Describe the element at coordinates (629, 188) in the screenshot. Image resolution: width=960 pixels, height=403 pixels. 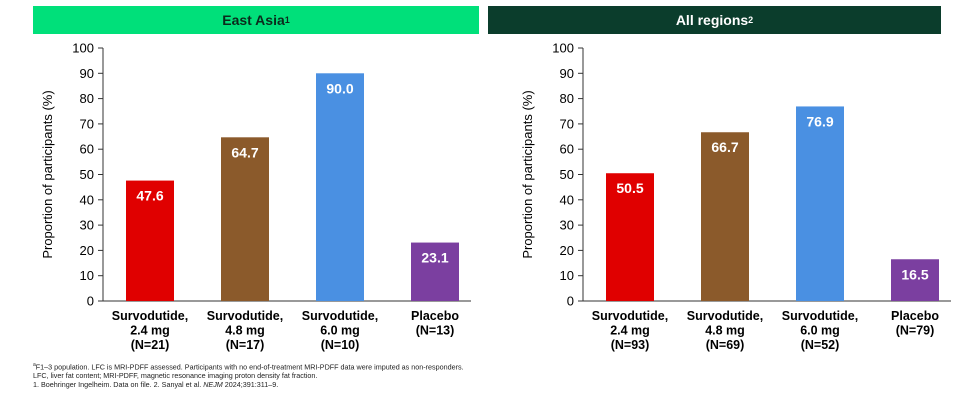
I see `bar-value-label: 50.5` at that location.